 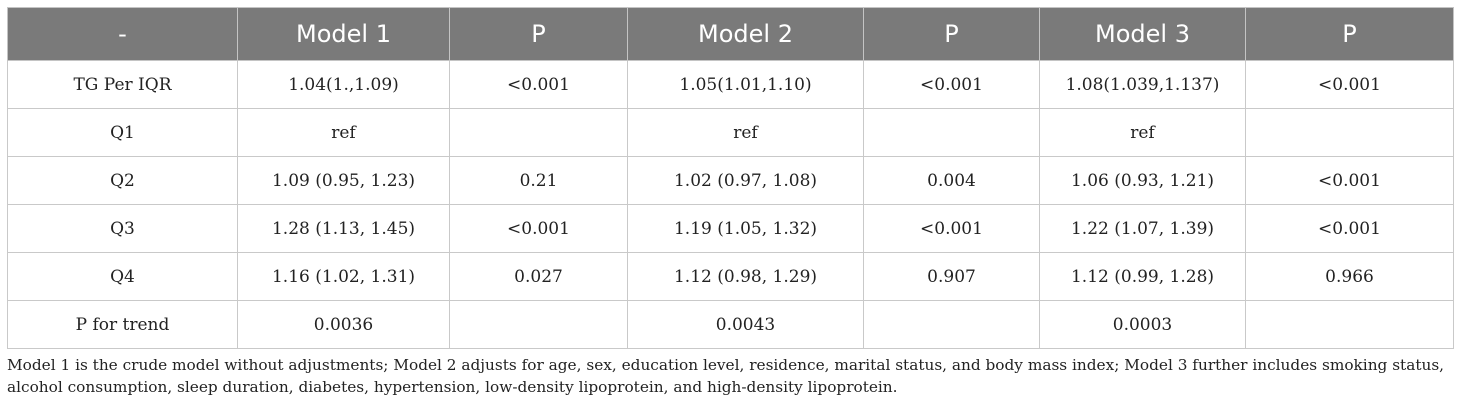 I want to click on header-p-model-2: P, so click(x=951, y=34).